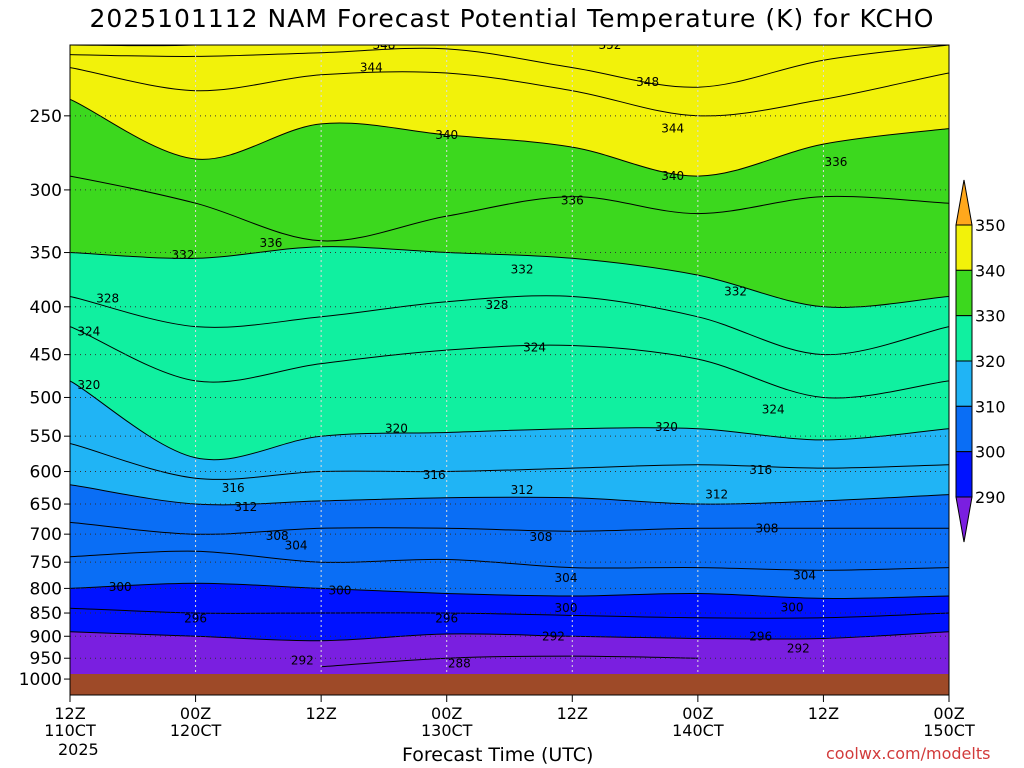  Describe the element at coordinates (990, 452) in the screenshot. I see `colorbar-label: 300` at that location.